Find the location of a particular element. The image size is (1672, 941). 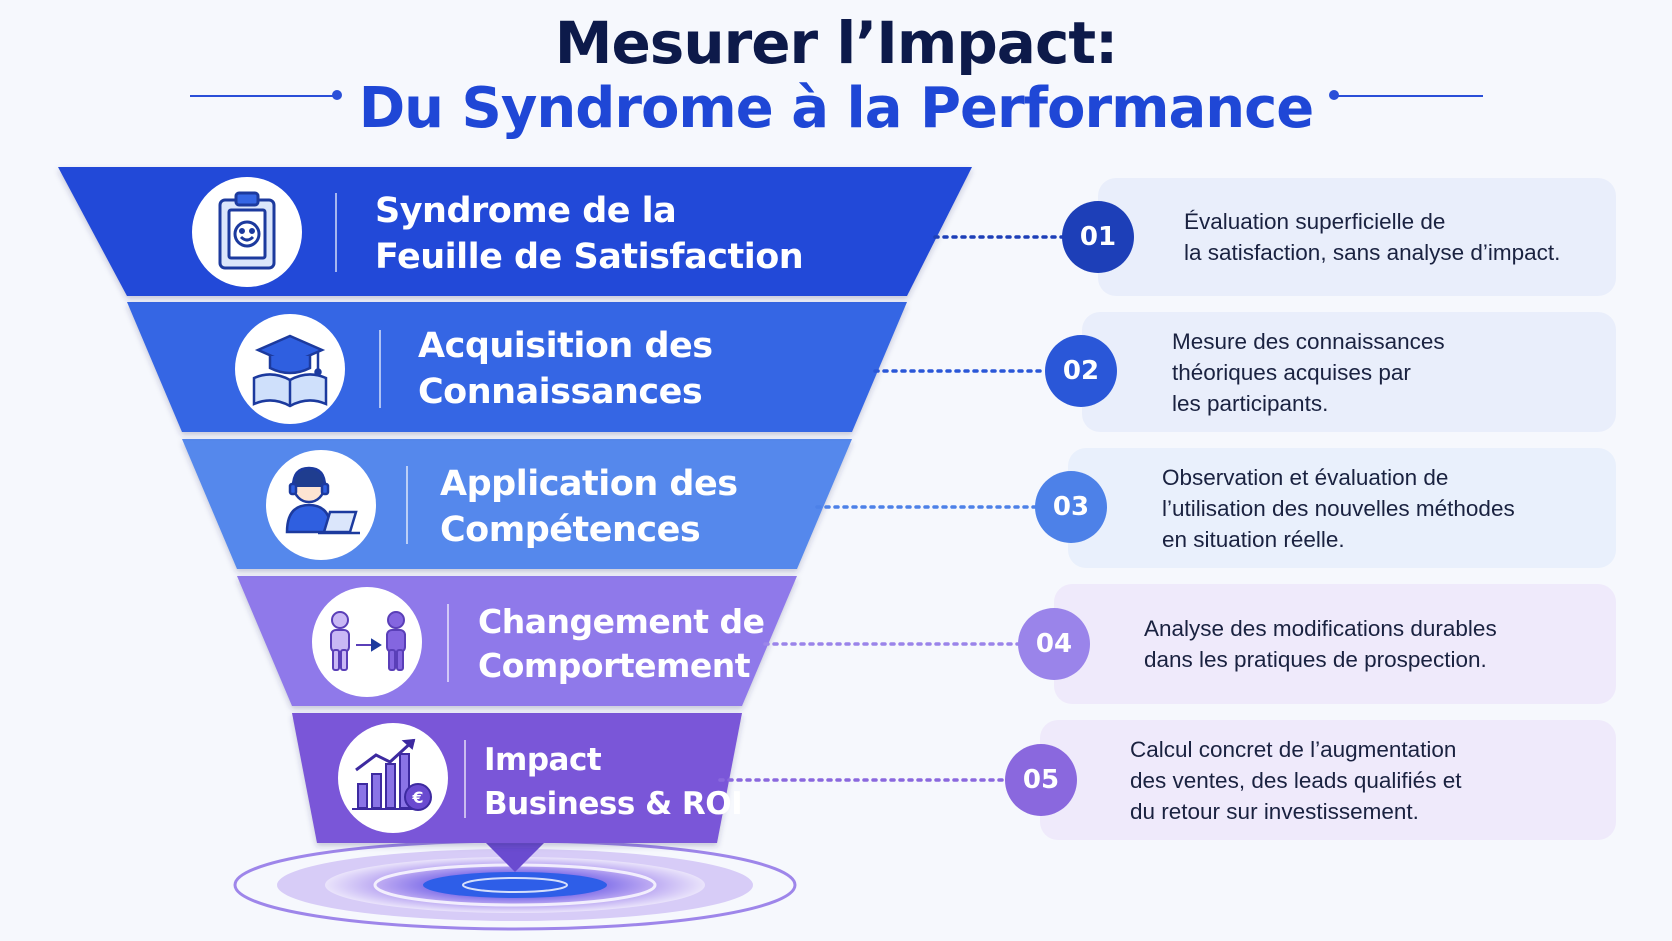

graduation-book-icon is located at coordinates (290, 371).